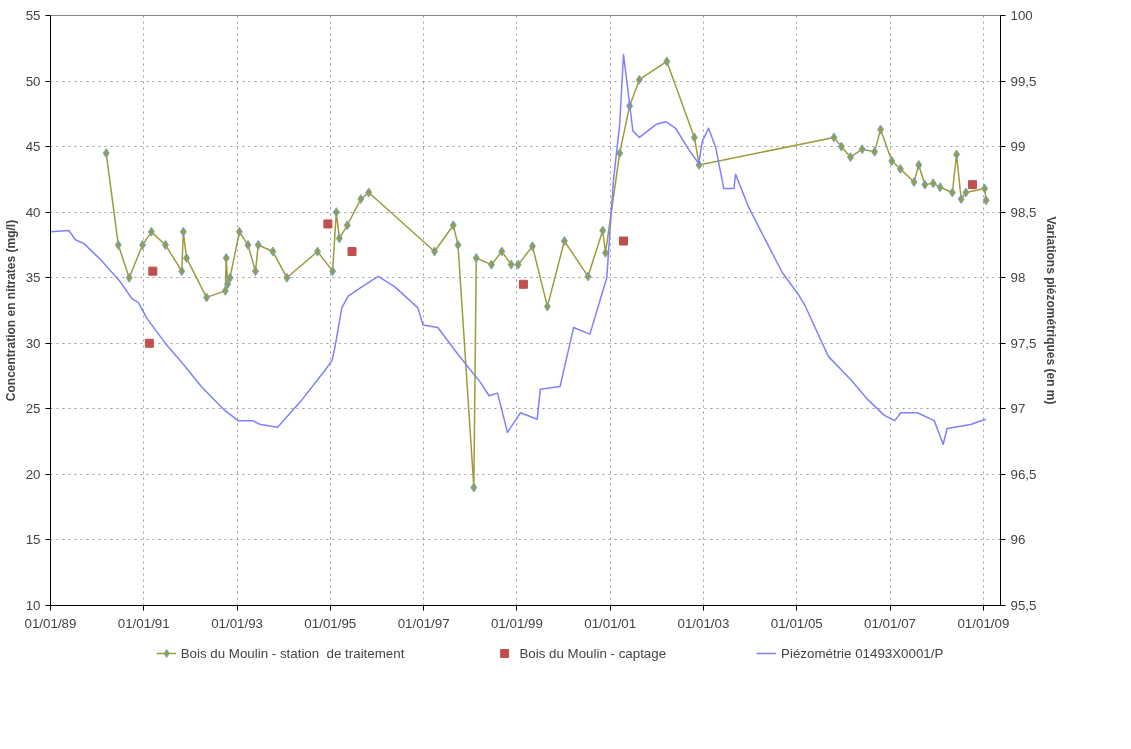 The image size is (1131, 749). Describe the element at coordinates (1051, 310) in the screenshot. I see `y2-axis-title: Variations piézométriques (en m)` at that location.